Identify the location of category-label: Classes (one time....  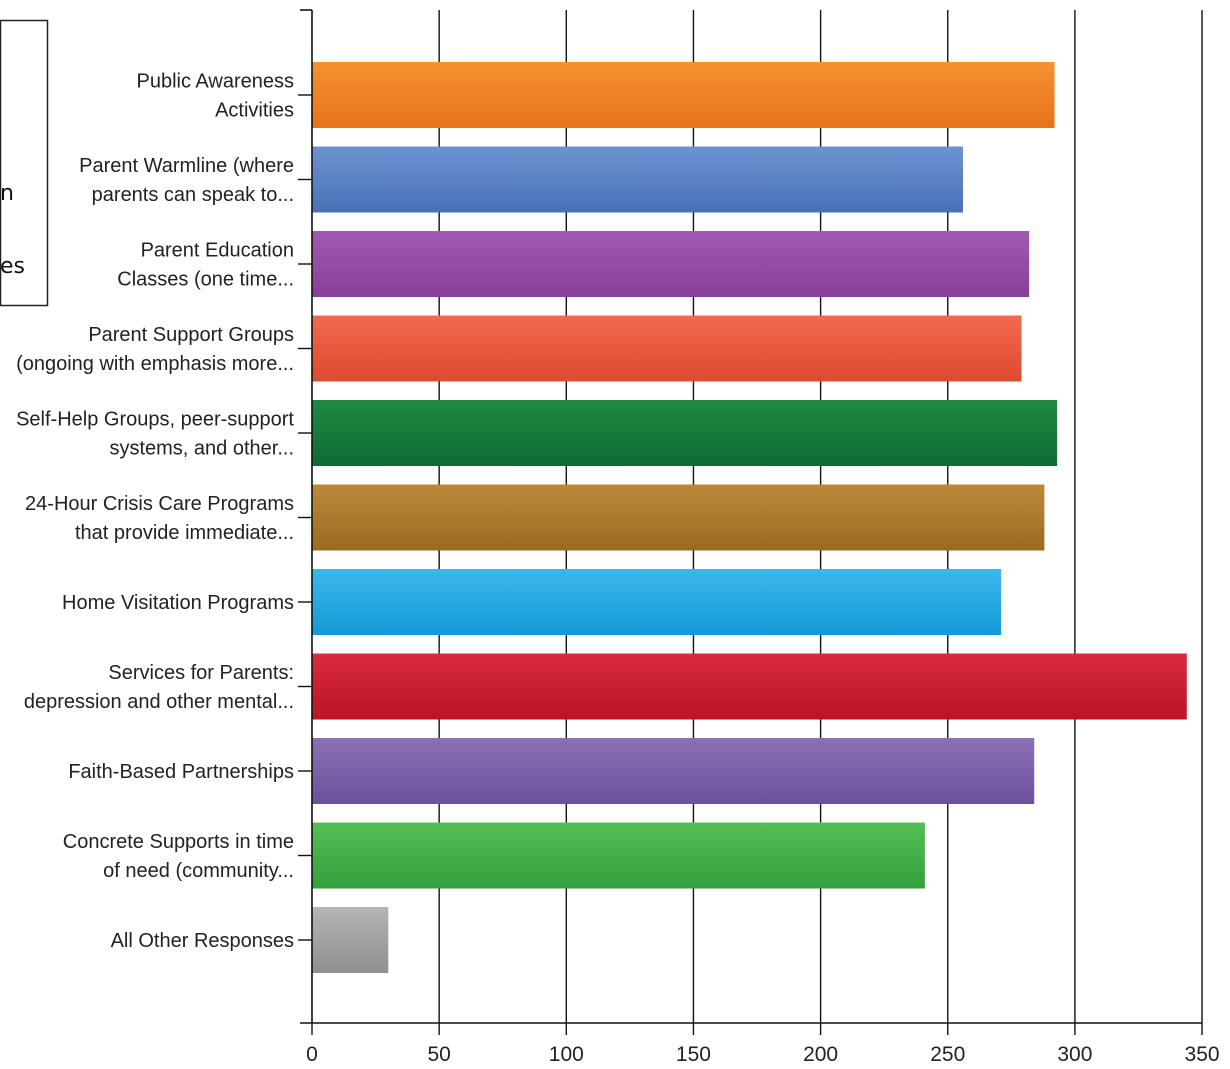
(205, 280).